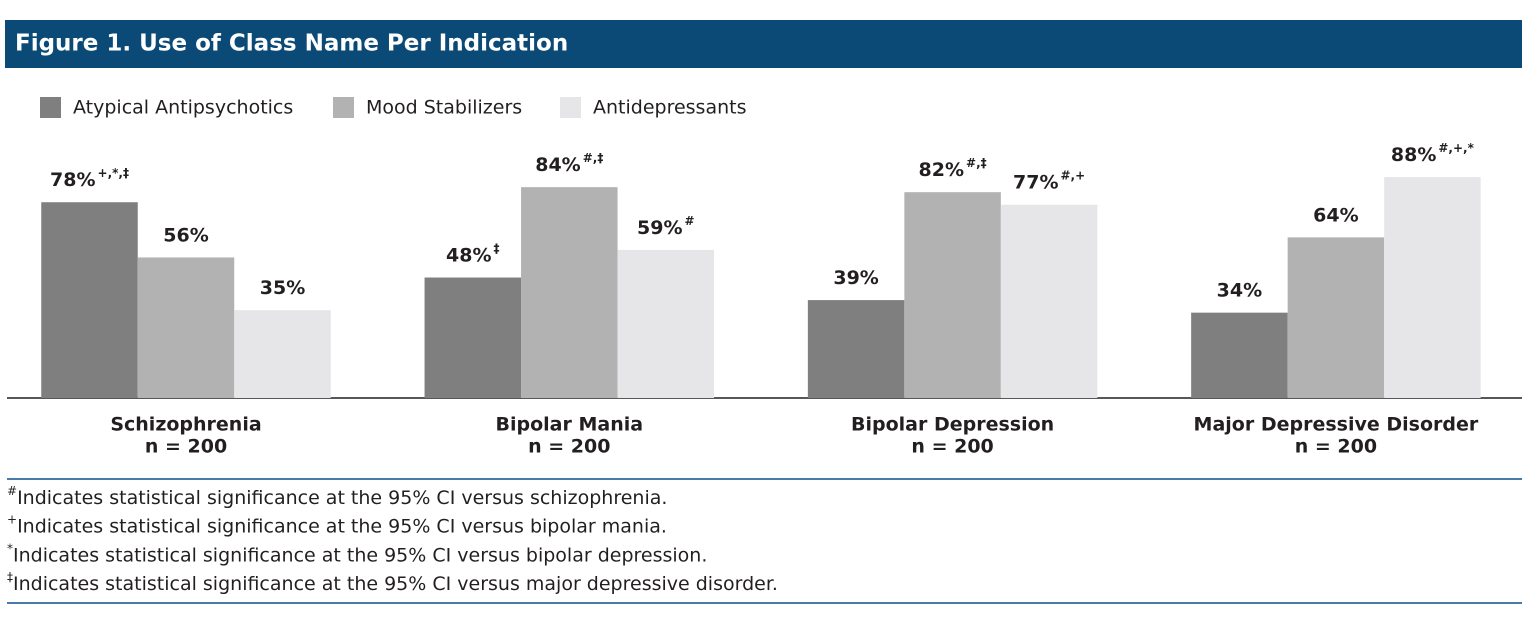 The image size is (1536, 623). Describe the element at coordinates (113, 173) in the screenshot. I see `significance-mark: +,*,‡` at that location.